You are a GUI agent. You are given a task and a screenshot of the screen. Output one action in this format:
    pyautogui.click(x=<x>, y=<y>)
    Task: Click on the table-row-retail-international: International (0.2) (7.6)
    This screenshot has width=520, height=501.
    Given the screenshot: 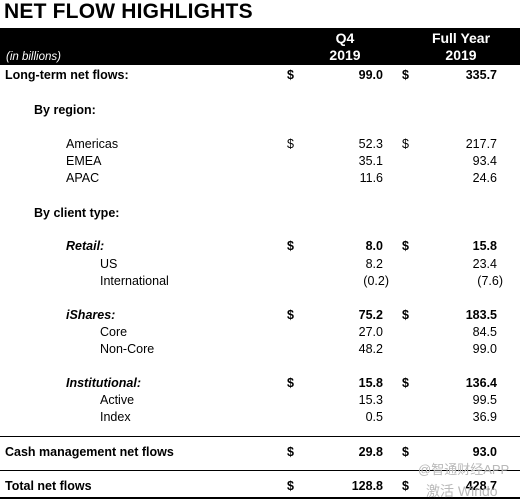 What is the action you would take?
    pyautogui.click(x=260, y=281)
    